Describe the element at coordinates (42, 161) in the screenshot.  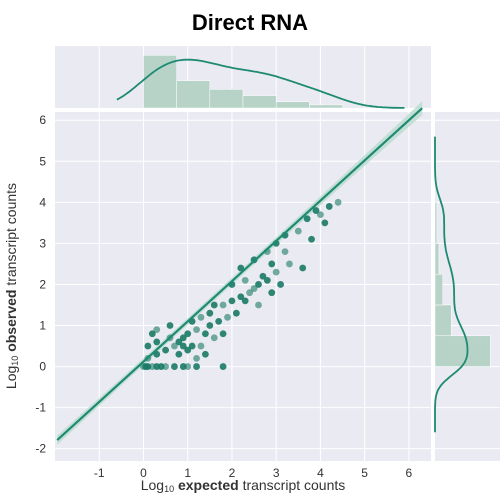
I see `y-tick-label: 5` at that location.